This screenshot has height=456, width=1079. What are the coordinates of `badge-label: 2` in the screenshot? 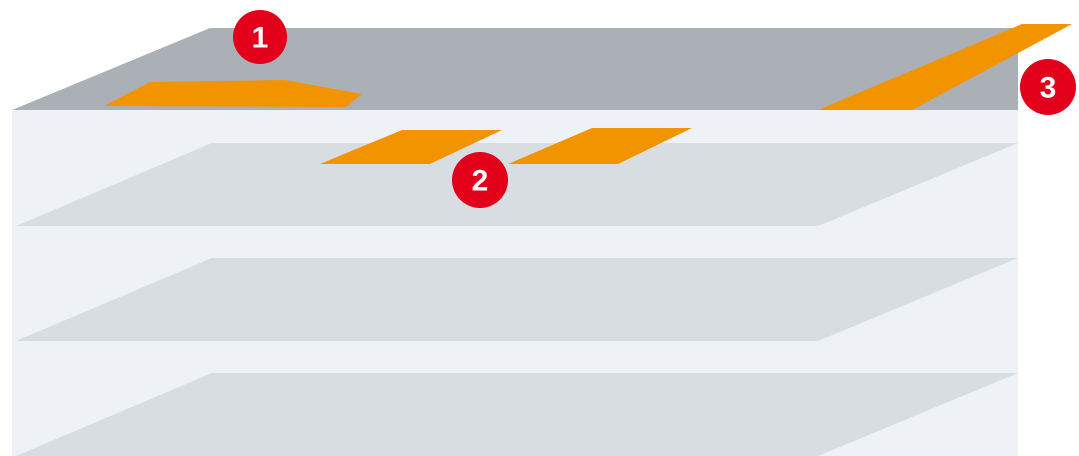 It's located at (480, 181).